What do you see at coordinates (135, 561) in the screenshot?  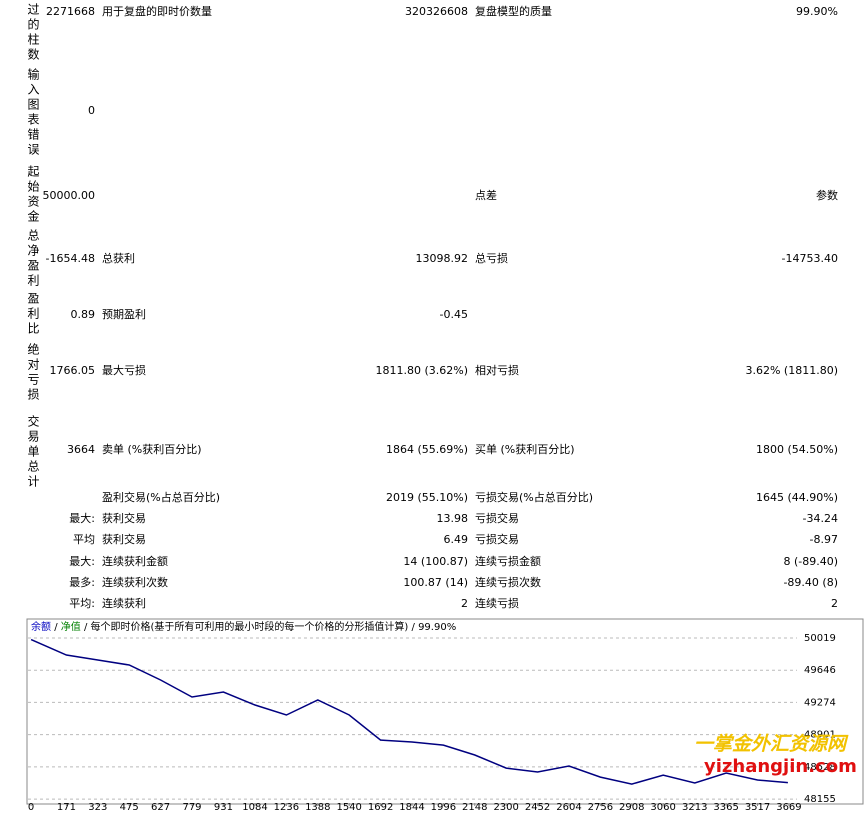 I see `label-2: 连续获利金额` at bounding box center [135, 561].